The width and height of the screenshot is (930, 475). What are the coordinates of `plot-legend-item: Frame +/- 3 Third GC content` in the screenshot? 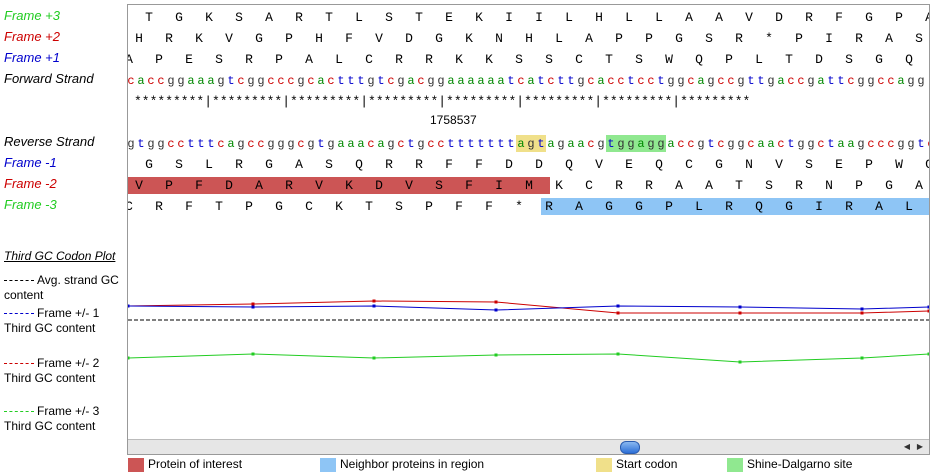 It's located at (63, 419).